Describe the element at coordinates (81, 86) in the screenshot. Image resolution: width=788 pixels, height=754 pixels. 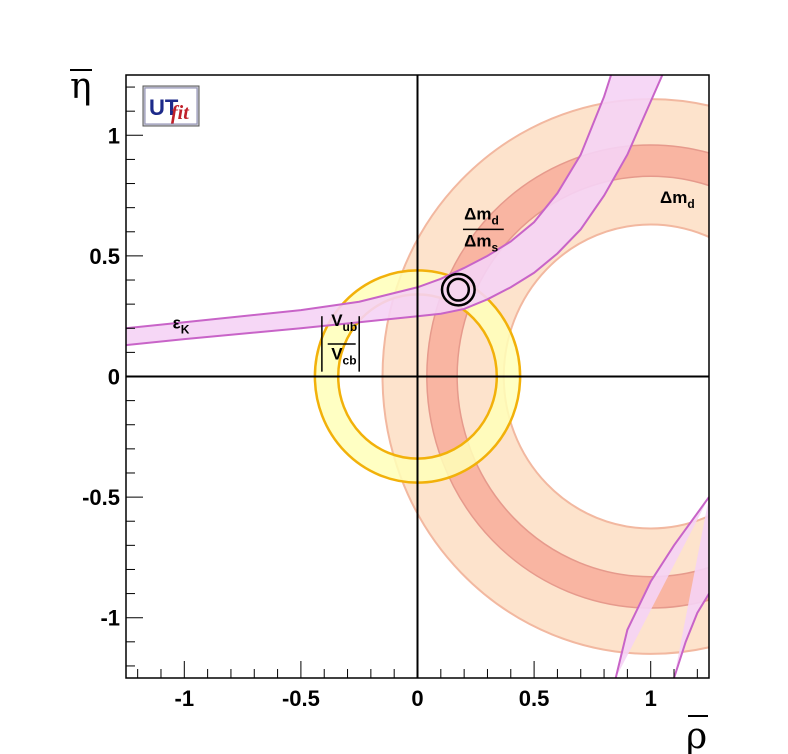
I see `y-axis-title: η` at that location.